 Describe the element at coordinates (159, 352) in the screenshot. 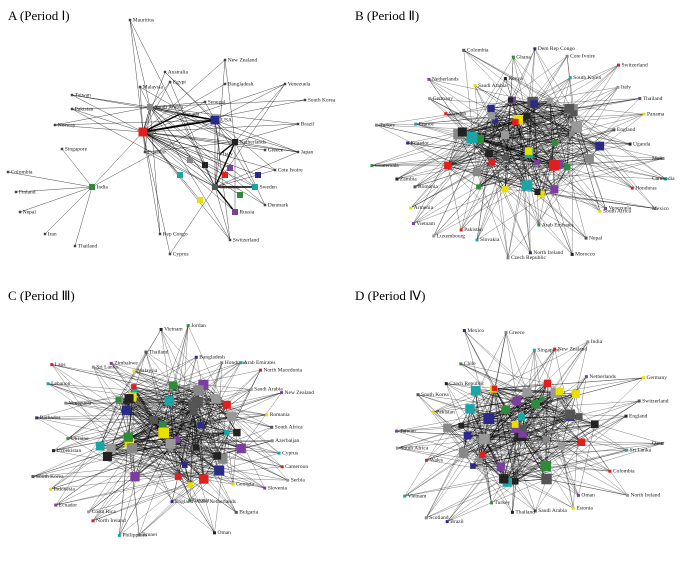

I see `node-label: Thailand` at that location.